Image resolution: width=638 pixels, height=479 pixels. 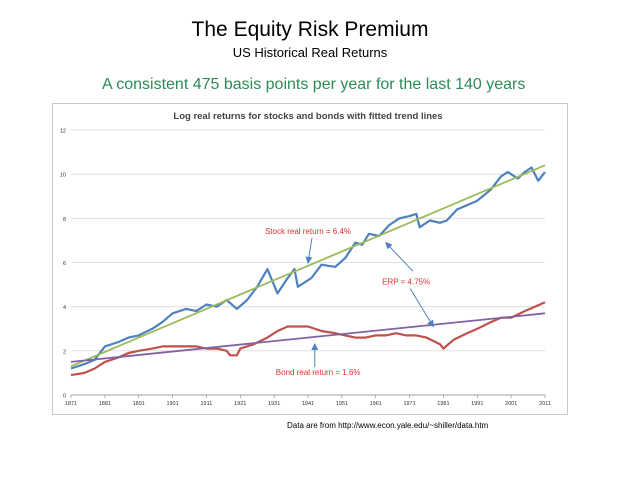 What do you see at coordinates (172, 404) in the screenshot?
I see `x-tick-label: 1901` at bounding box center [172, 404].